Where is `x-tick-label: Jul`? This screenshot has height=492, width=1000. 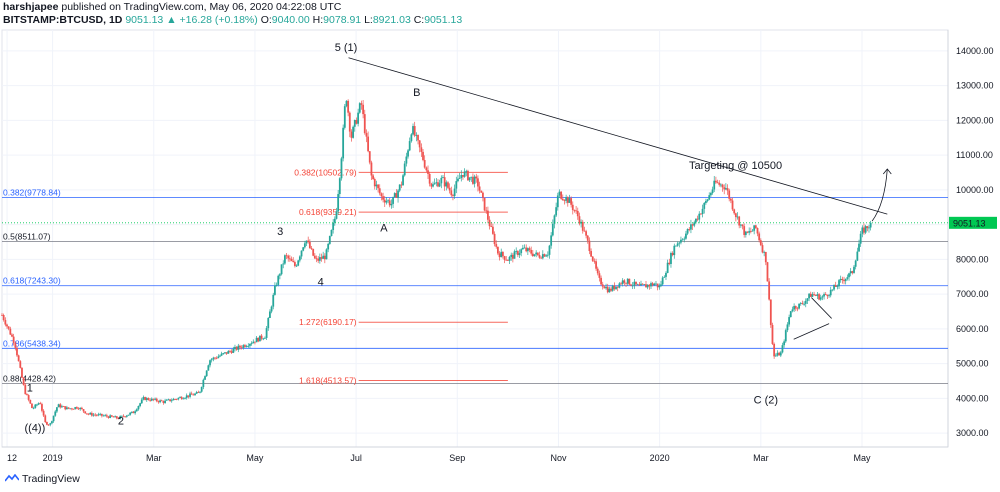
x-tick-label: Jul is located at coordinates (356, 458).